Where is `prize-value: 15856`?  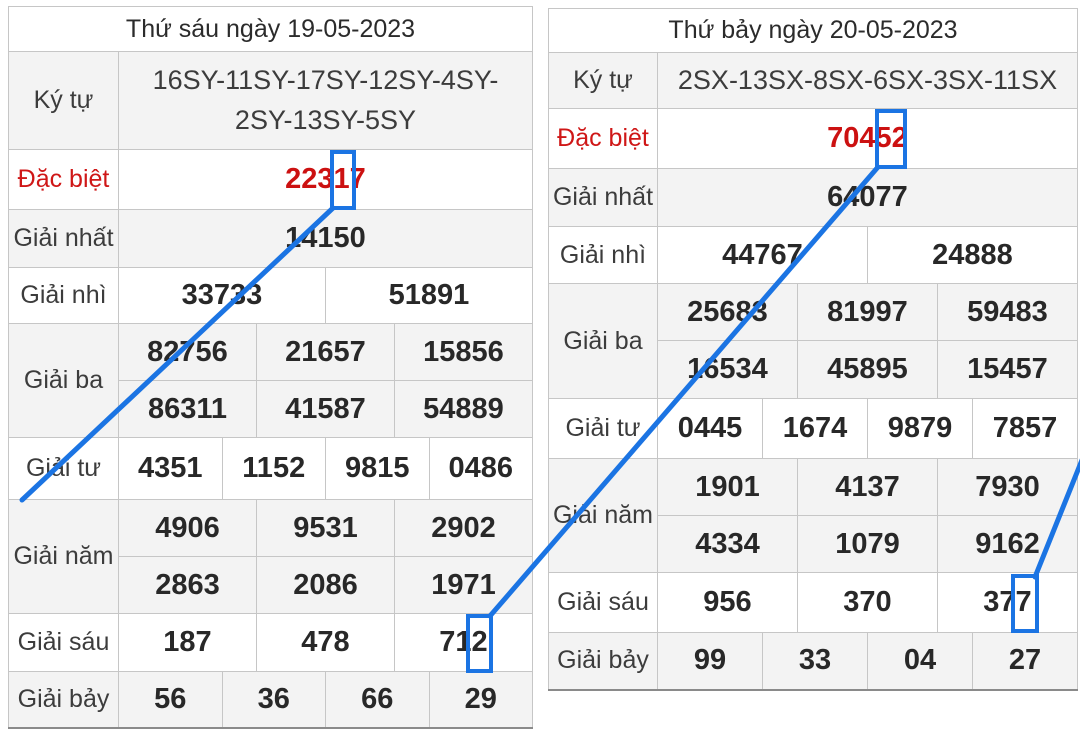 prize-value: 15856 is located at coordinates (463, 352).